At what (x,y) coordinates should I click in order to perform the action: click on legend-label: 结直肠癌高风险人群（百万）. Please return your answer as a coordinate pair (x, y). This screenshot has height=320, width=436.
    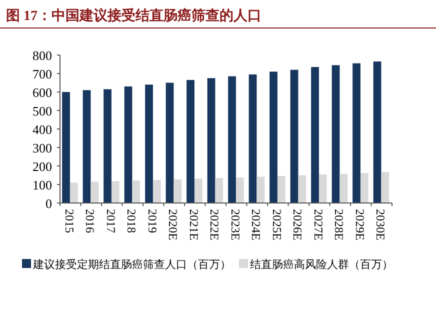
    Looking at the image, I should click on (321, 264).